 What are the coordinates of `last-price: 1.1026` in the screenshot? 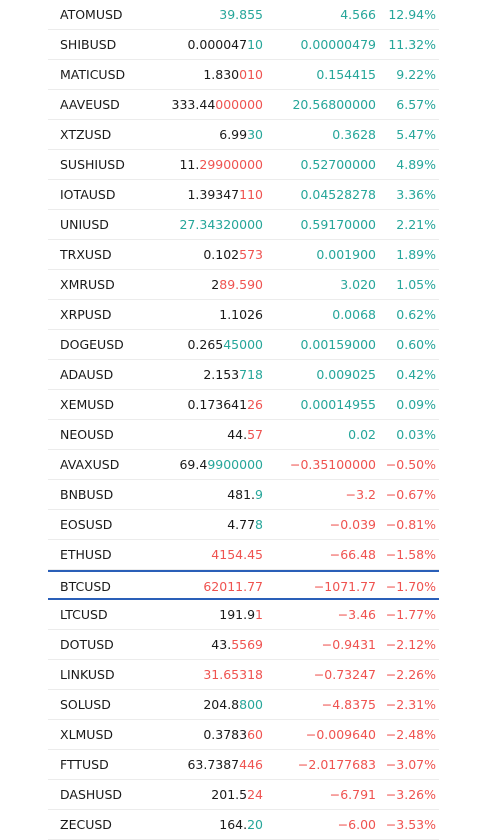 It's located at (241, 314).